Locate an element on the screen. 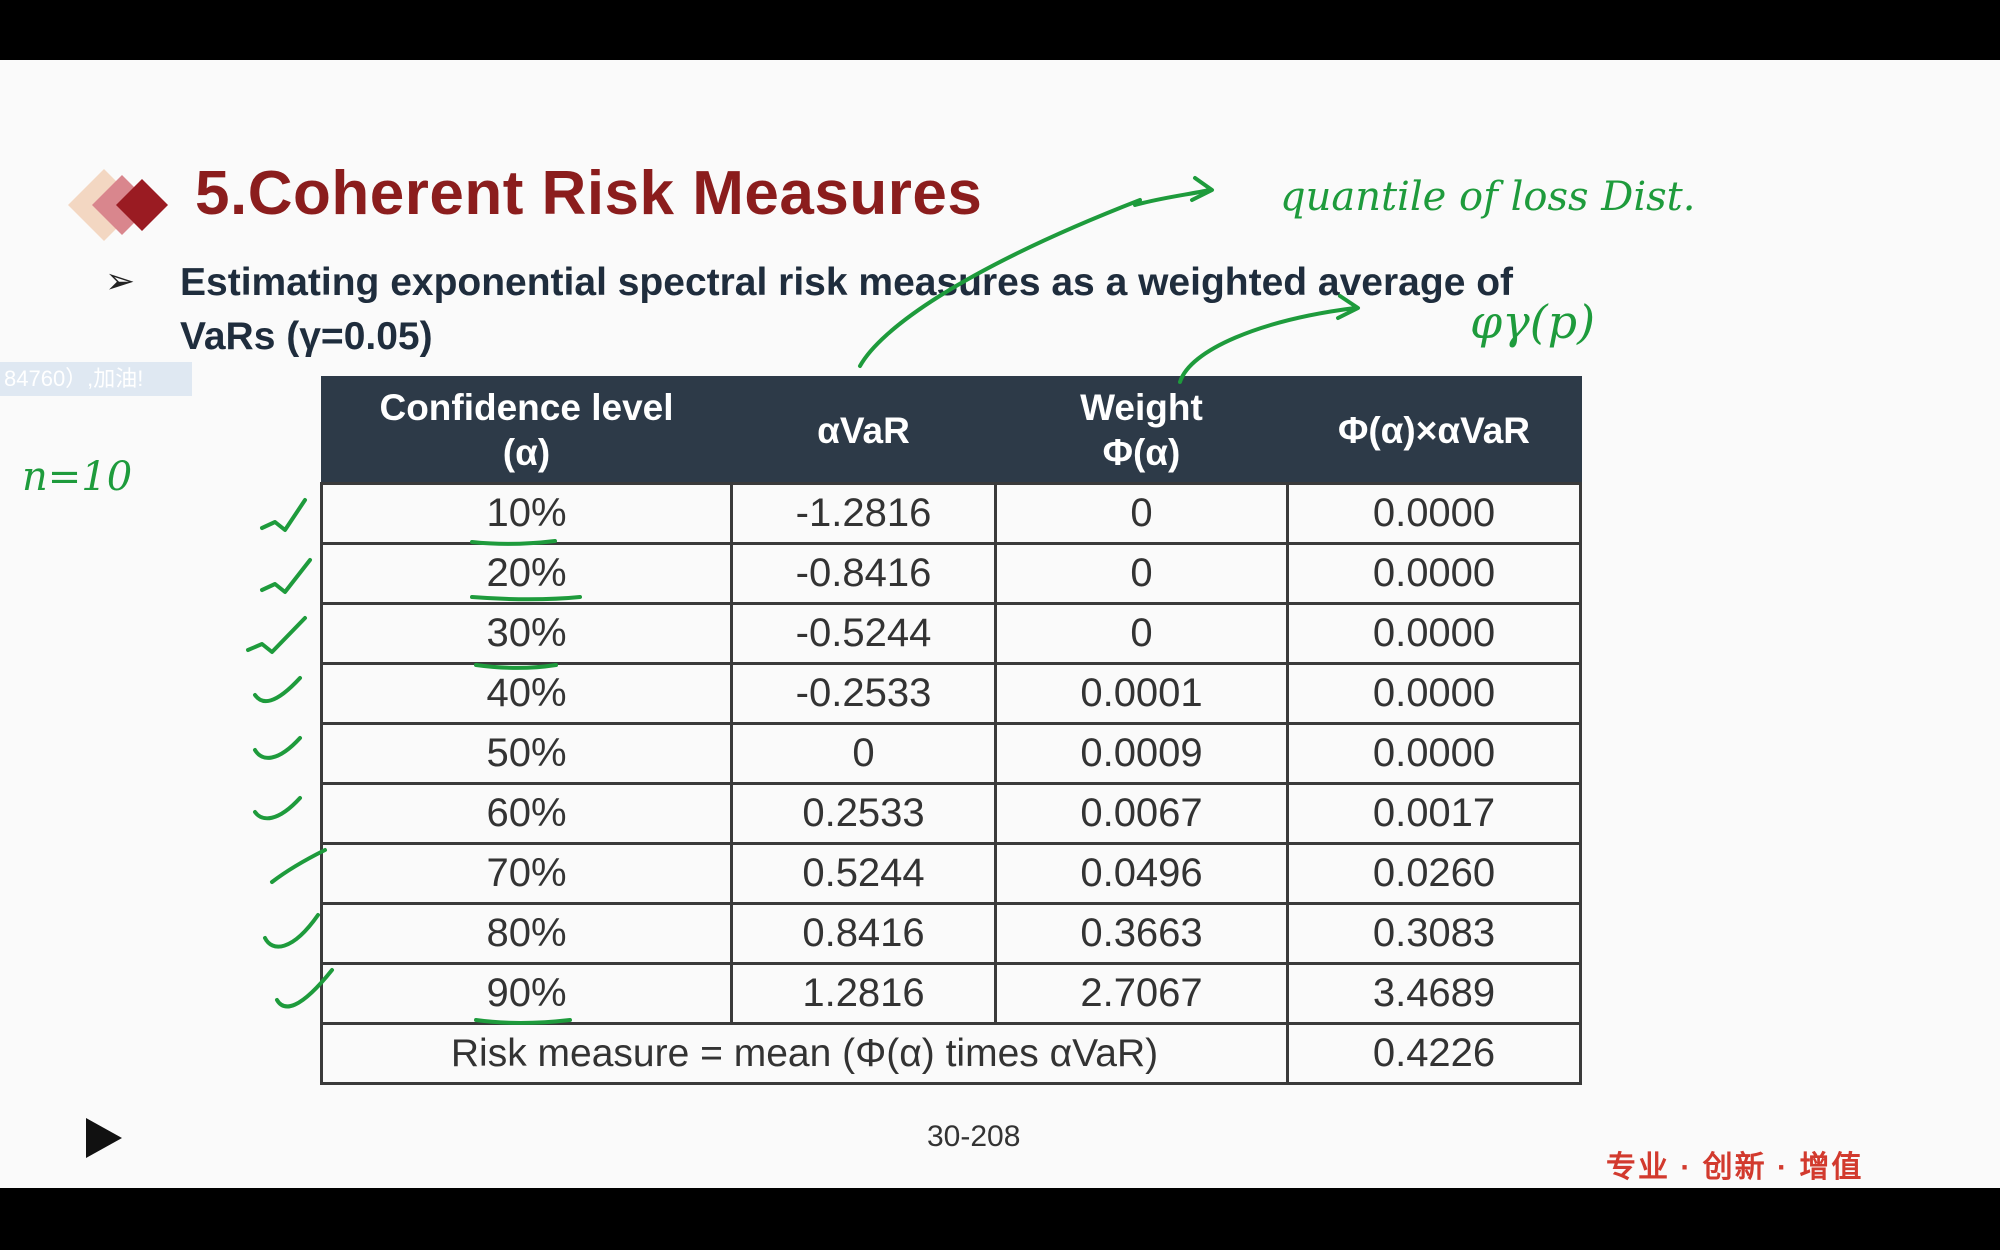  cell-avar: 0.5244 is located at coordinates (863, 873).